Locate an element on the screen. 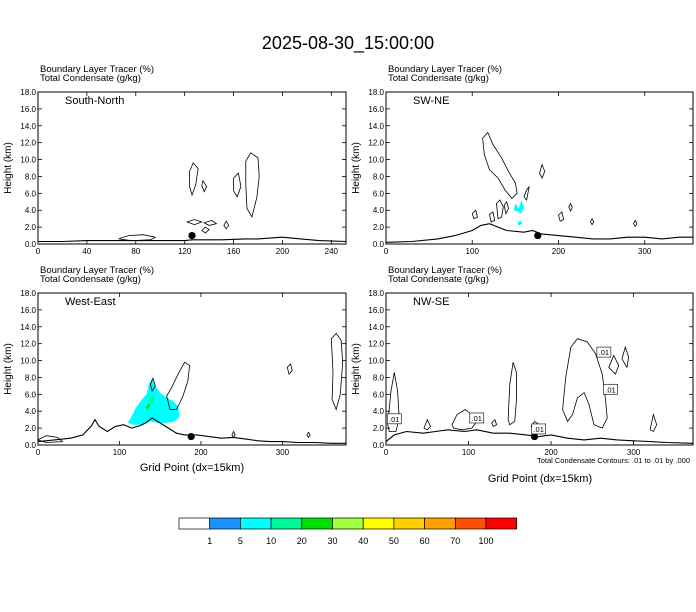 This screenshot has height=612, width=696. colorbar-label-0: 1 is located at coordinates (209, 541).